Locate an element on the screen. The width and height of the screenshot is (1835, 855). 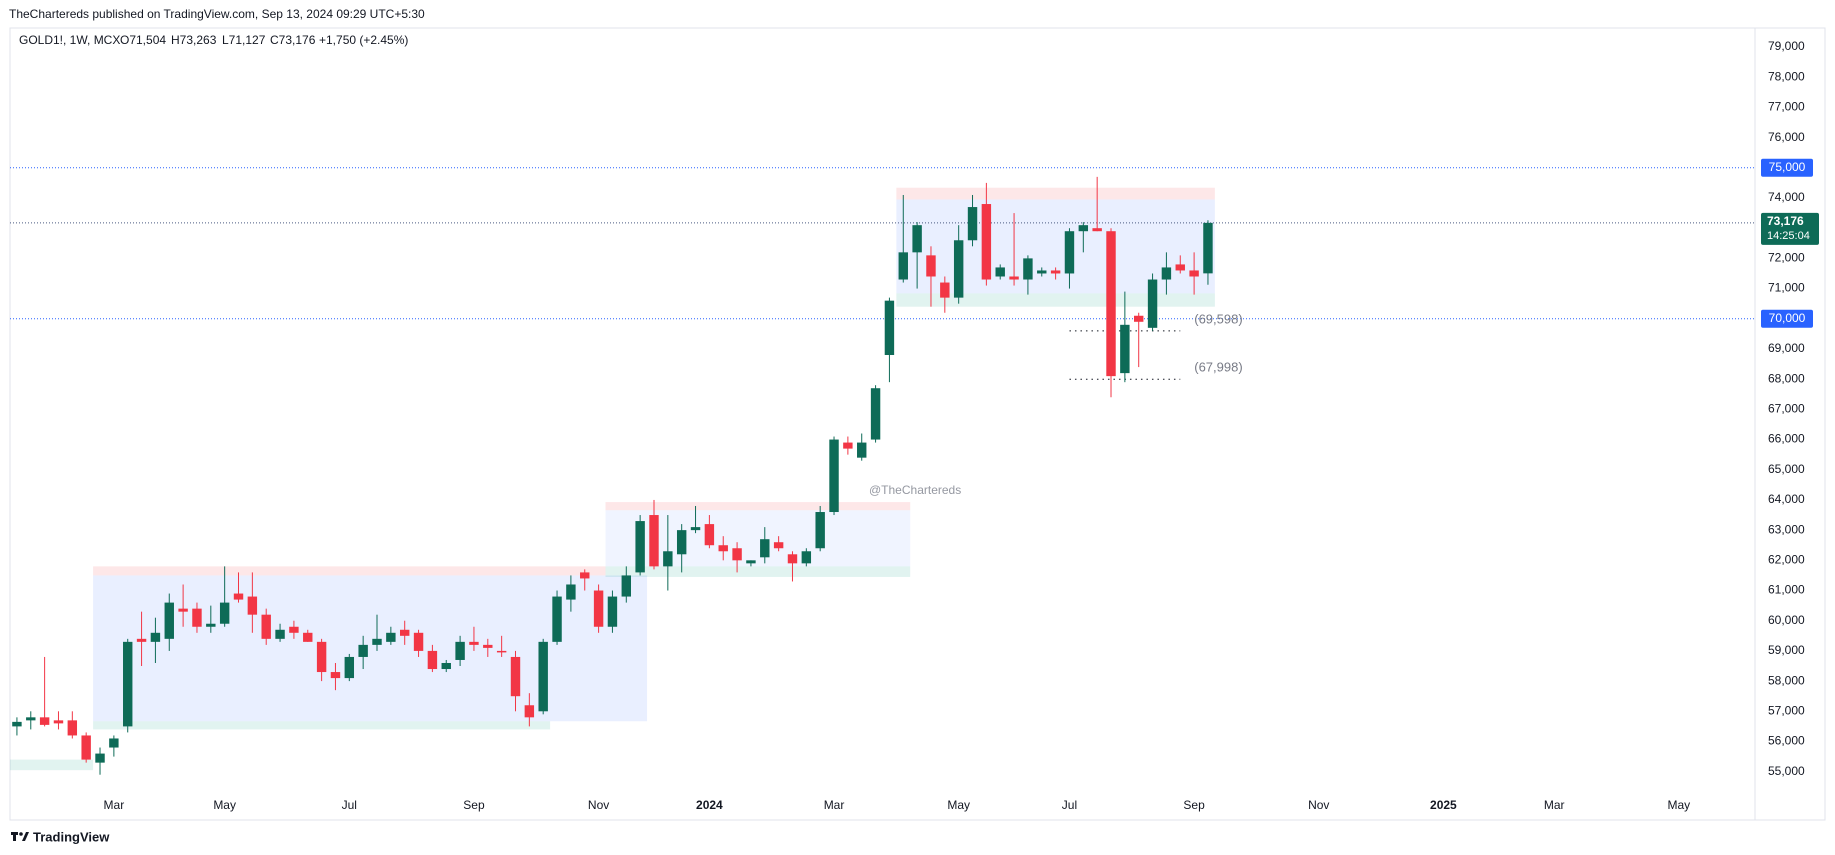
x-tick-label: 2024 is located at coordinates (709, 805).